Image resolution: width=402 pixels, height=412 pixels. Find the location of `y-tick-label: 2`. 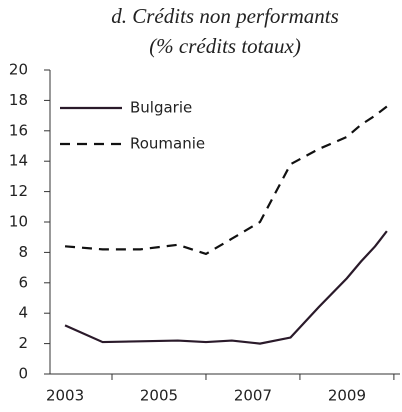

y-tick-label: 2 is located at coordinates (23, 343).